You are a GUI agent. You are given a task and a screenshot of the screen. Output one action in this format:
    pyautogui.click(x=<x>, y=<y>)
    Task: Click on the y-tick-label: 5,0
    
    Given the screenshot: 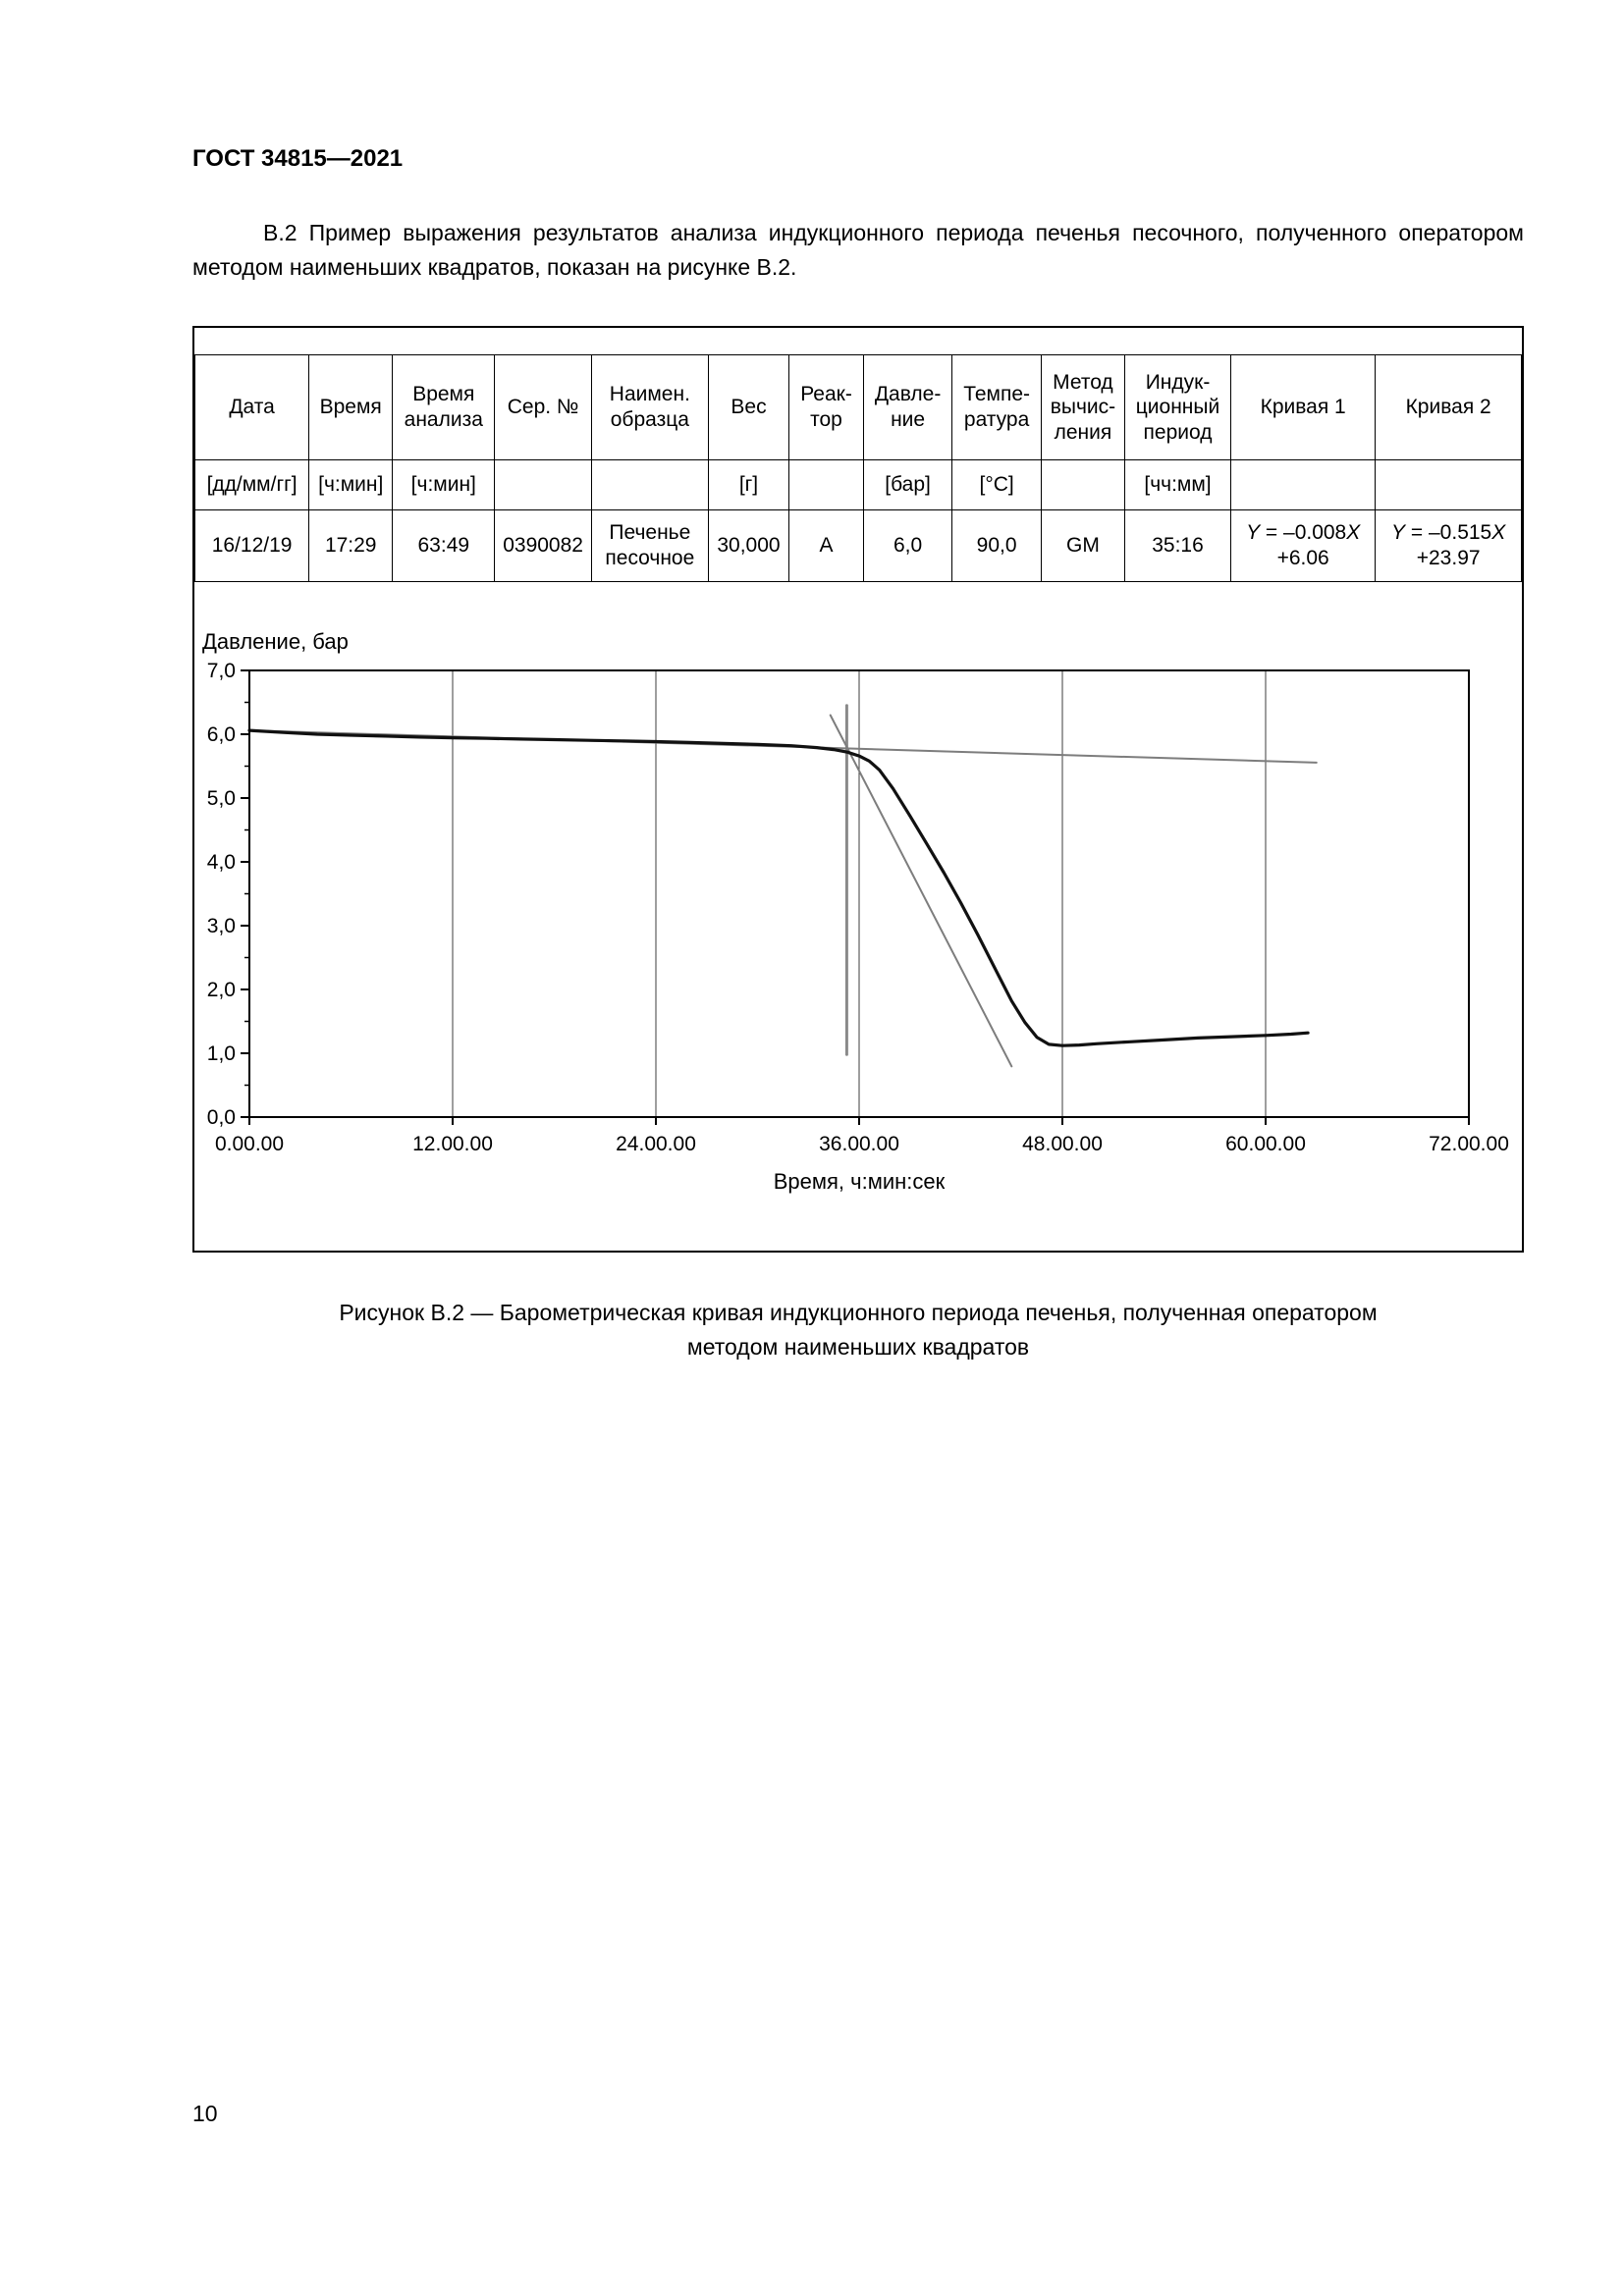 What is the action you would take?
    pyautogui.click(x=221, y=798)
    